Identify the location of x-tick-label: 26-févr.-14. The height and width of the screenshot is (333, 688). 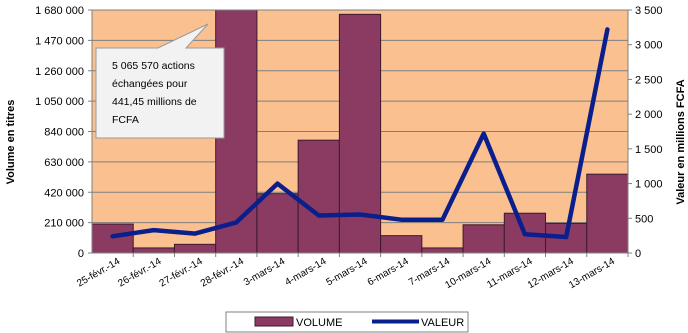
(139, 273).